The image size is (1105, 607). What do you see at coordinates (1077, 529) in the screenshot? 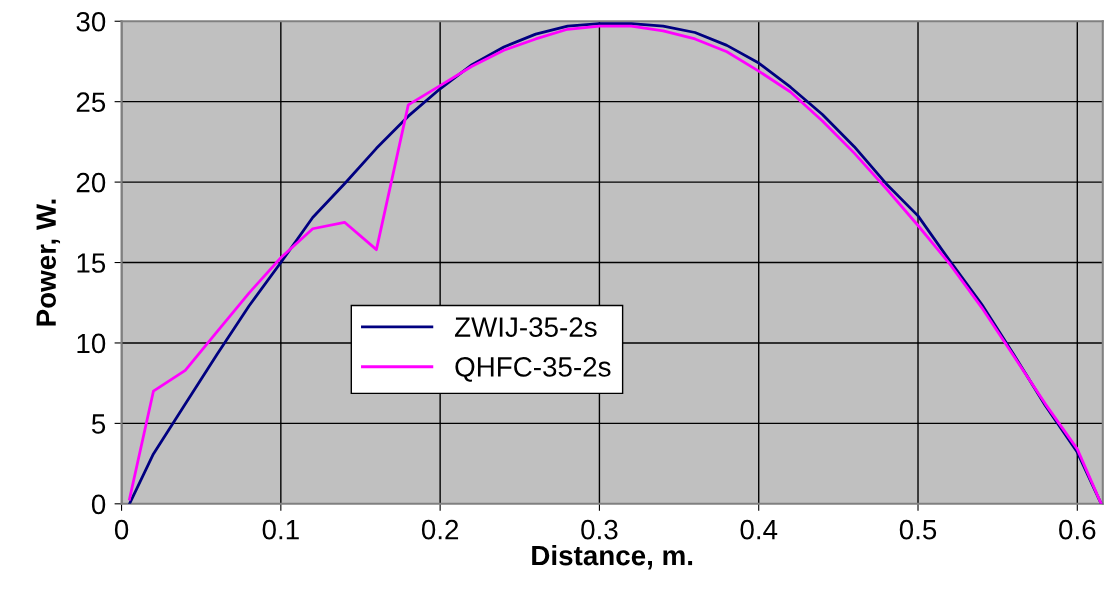
I see `x-tick-label: 0.6` at bounding box center [1077, 529].